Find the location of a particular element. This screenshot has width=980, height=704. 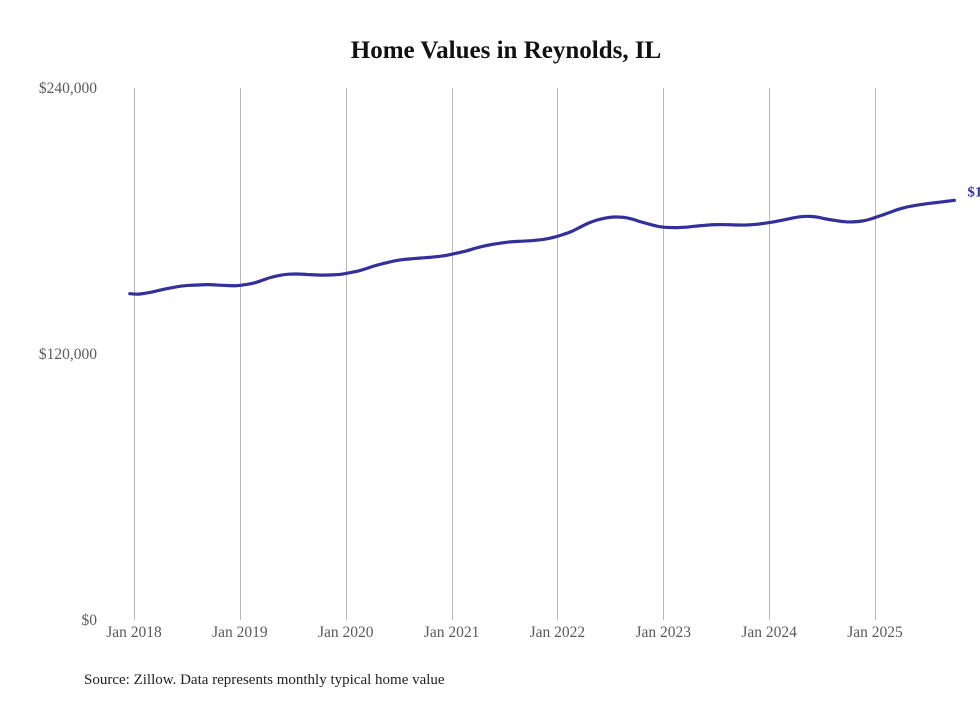

latest-value-annotation: $189,314 is located at coordinates (973, 192).